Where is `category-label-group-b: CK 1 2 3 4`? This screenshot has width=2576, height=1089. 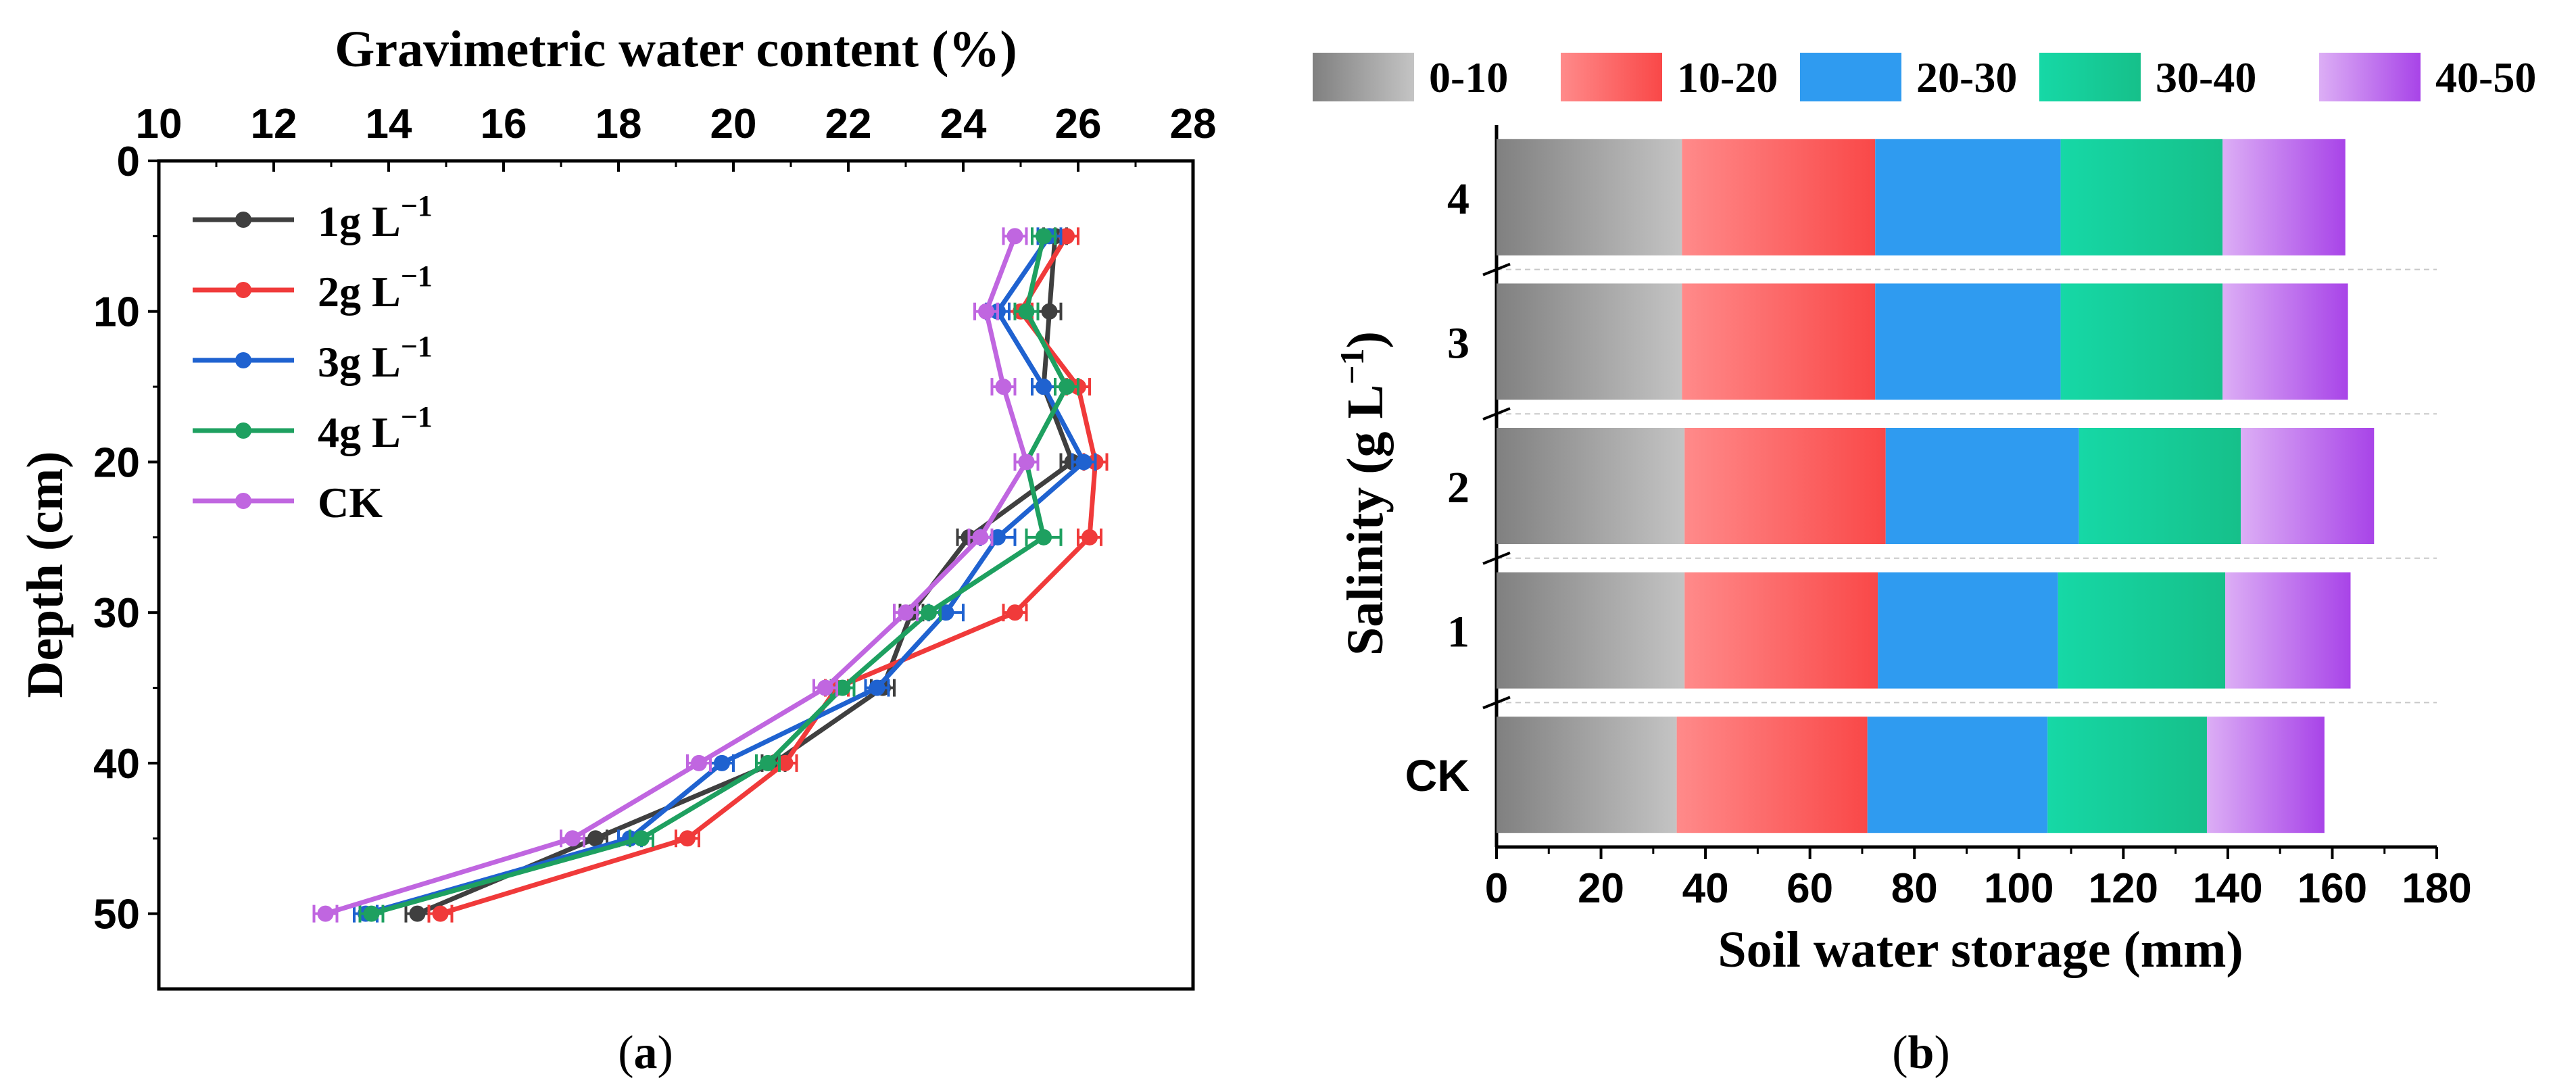 category-label-group-b: CK 1 2 3 4 is located at coordinates (1438, 487).